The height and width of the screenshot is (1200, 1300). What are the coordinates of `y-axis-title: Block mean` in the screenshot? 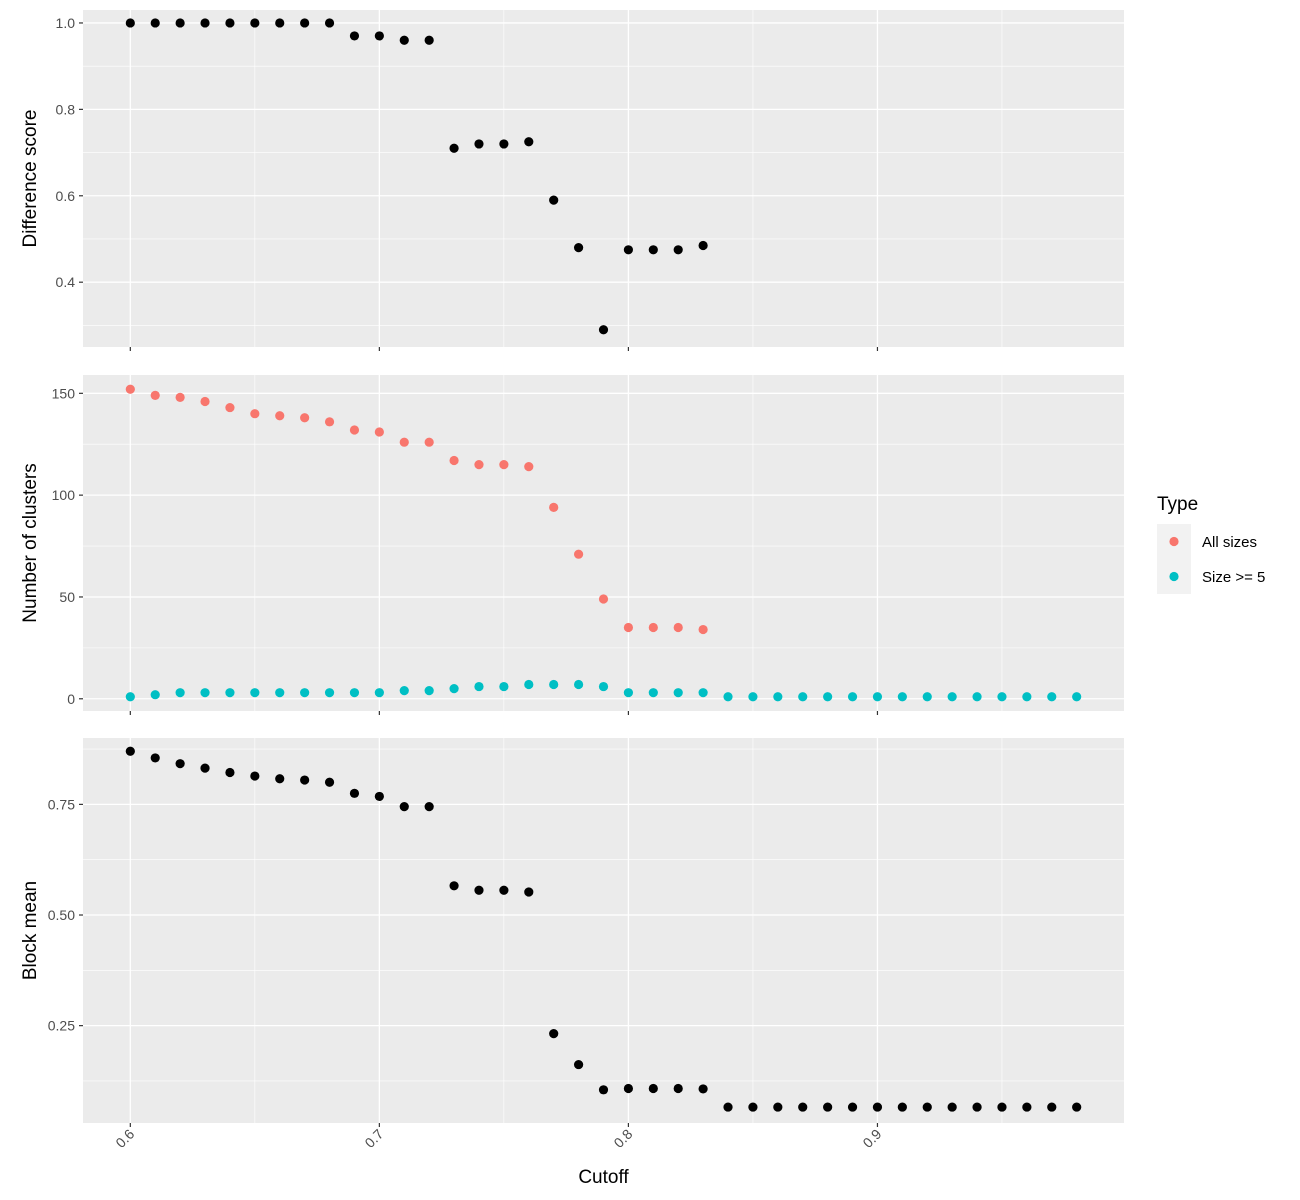 It's located at (30, 930).